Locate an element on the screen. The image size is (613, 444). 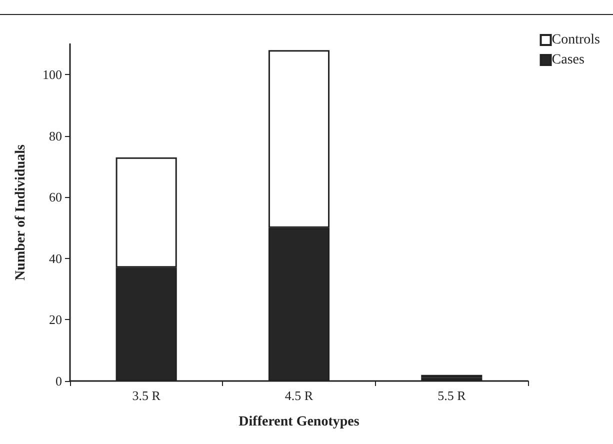
x-tick-label: 4.5 R is located at coordinates (299, 395).